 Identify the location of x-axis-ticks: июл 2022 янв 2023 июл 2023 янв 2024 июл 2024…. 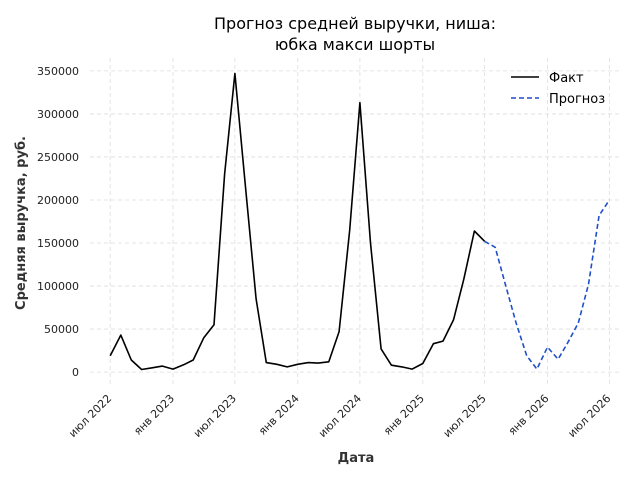
(339, 416).